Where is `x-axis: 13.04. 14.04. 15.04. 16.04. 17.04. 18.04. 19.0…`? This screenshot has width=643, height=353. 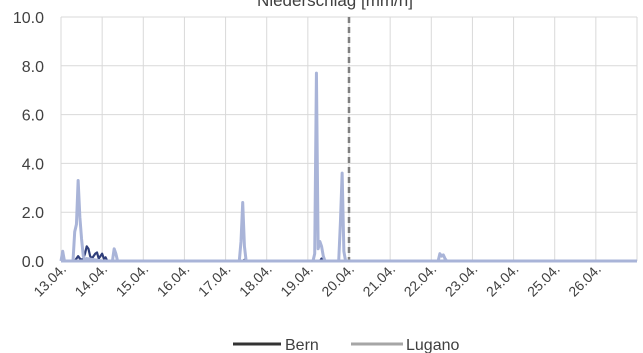 x-axis: 13.04. 14.04. 15.04. 16.04. 17.04. 18.04. 19.0… is located at coordinates (317, 280).